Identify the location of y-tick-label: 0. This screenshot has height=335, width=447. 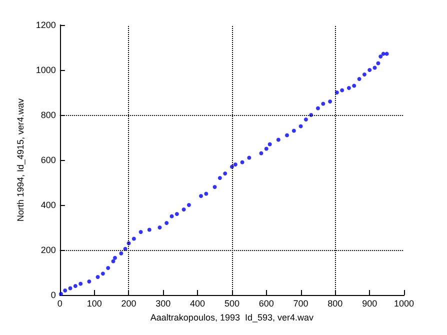
(53, 295).